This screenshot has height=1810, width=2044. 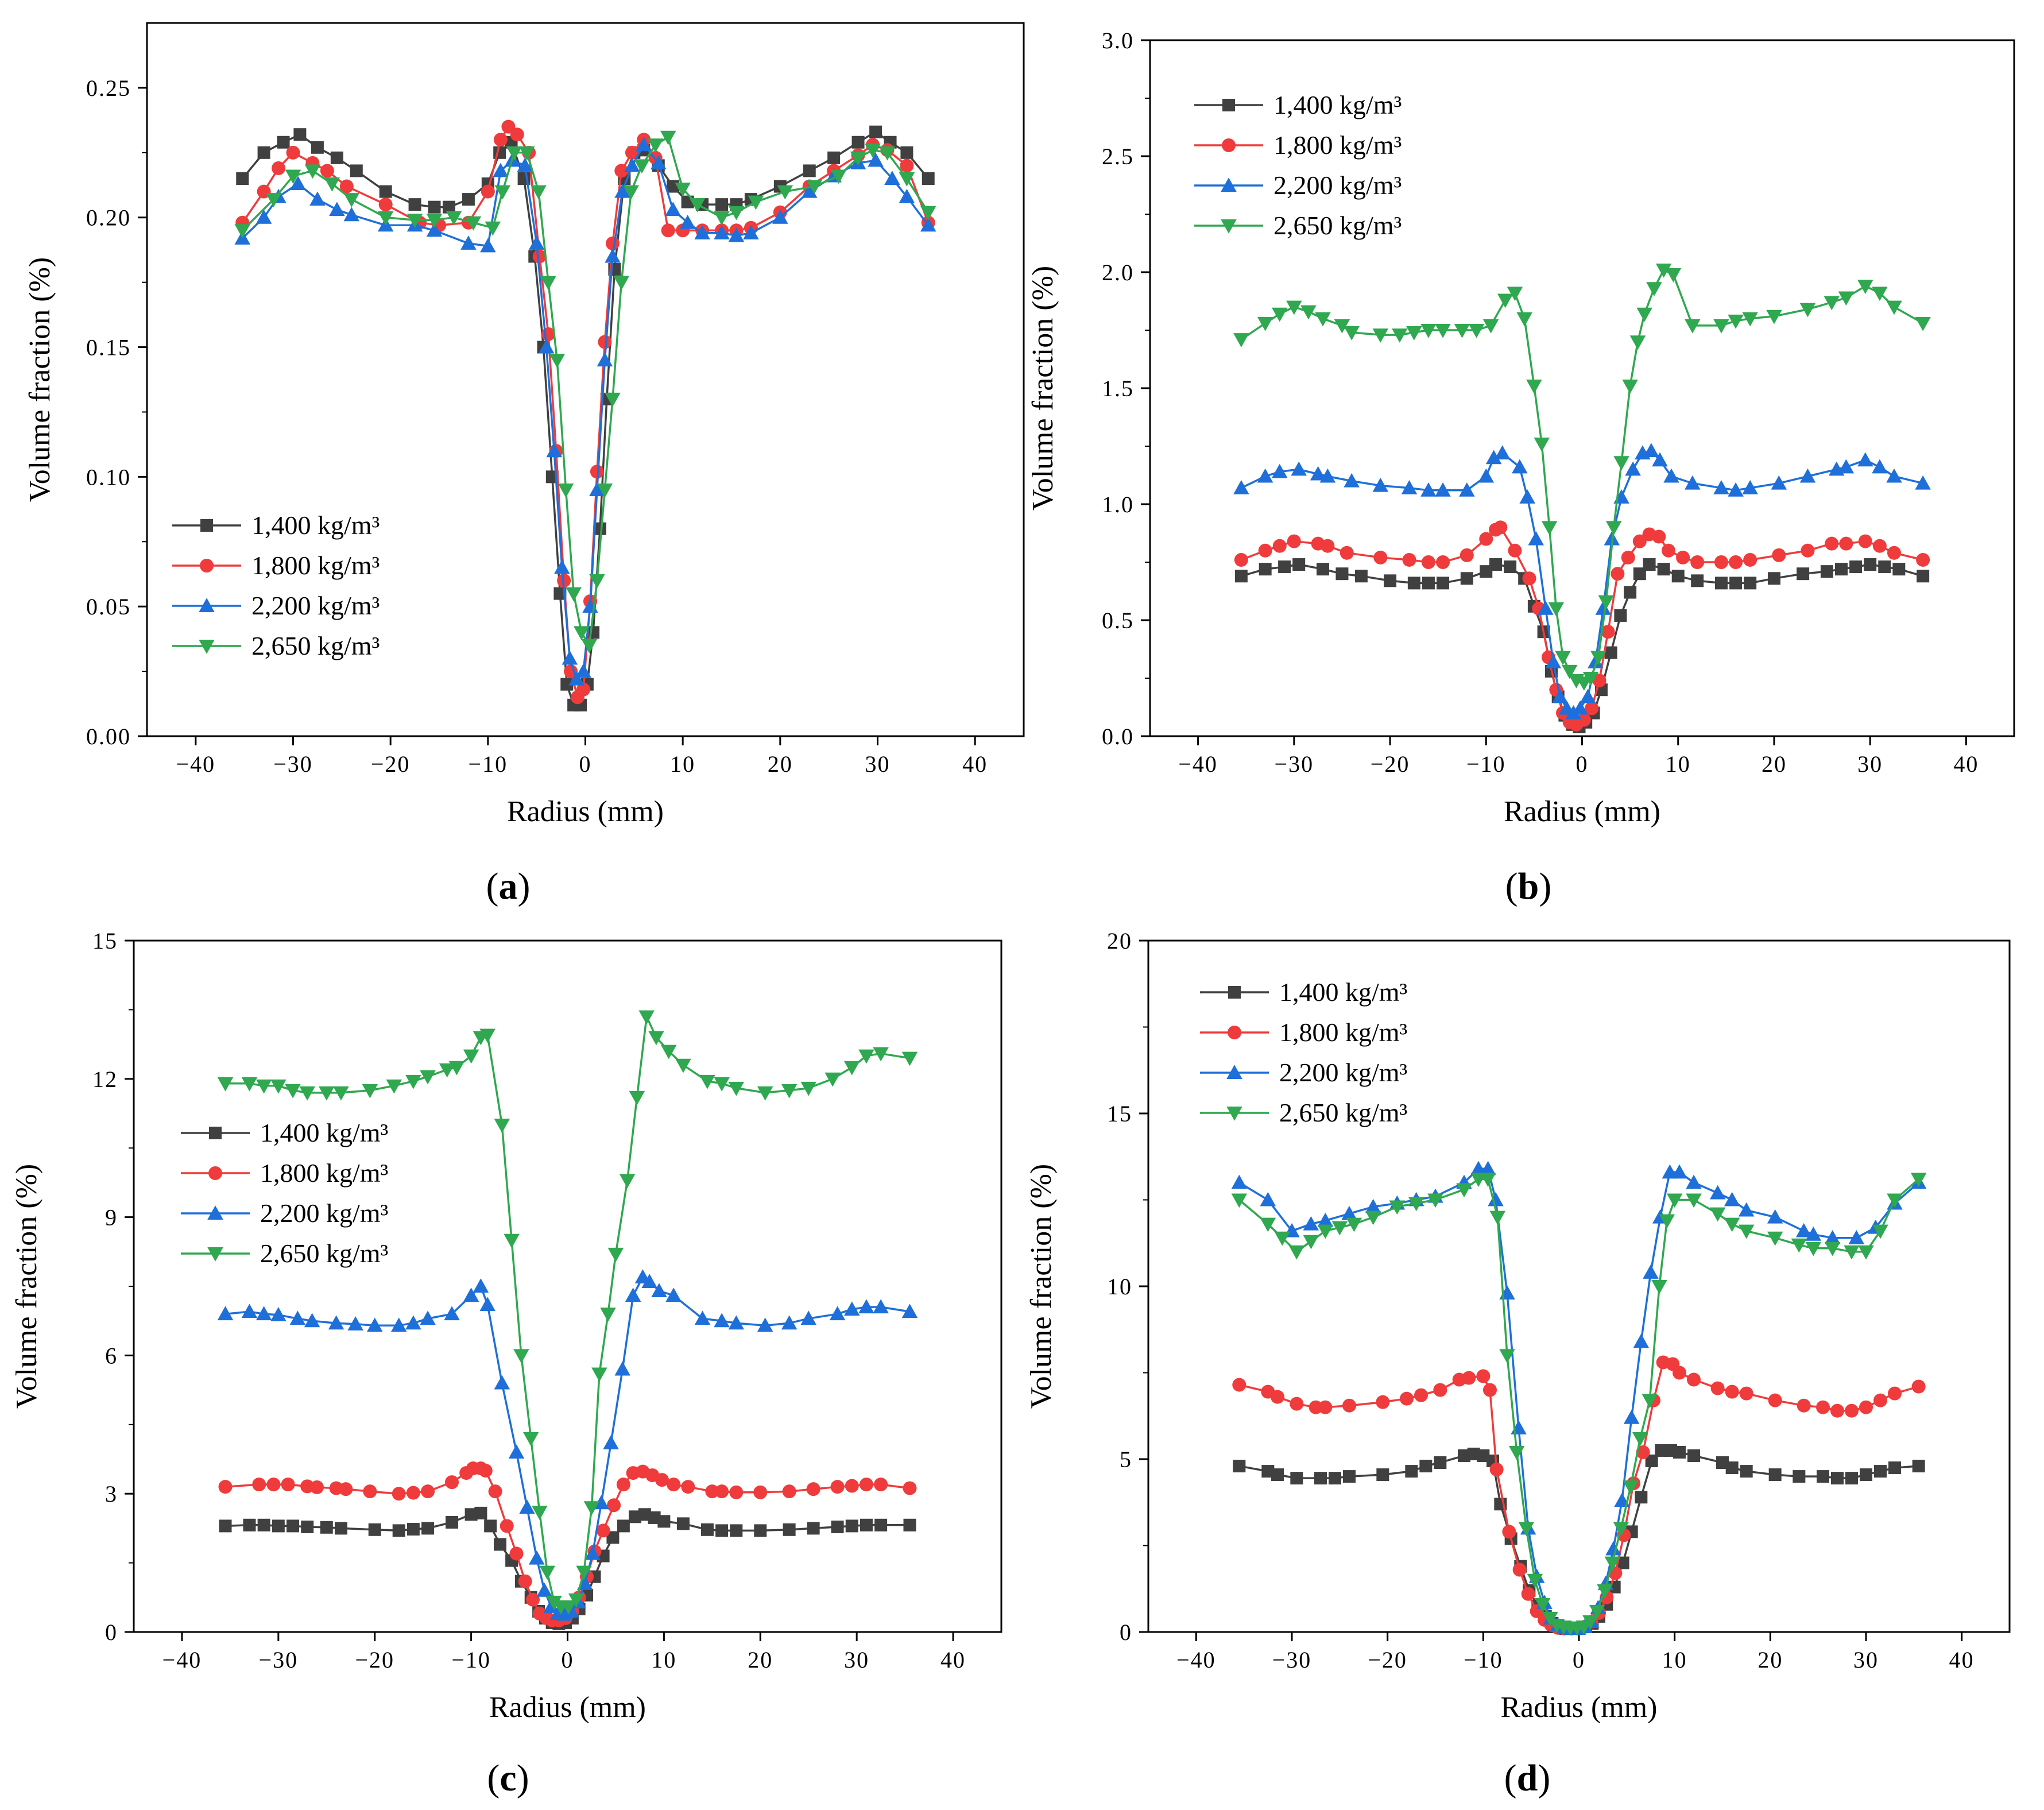 I want to click on x-tick-label: 10, so click(x=663, y=1660).